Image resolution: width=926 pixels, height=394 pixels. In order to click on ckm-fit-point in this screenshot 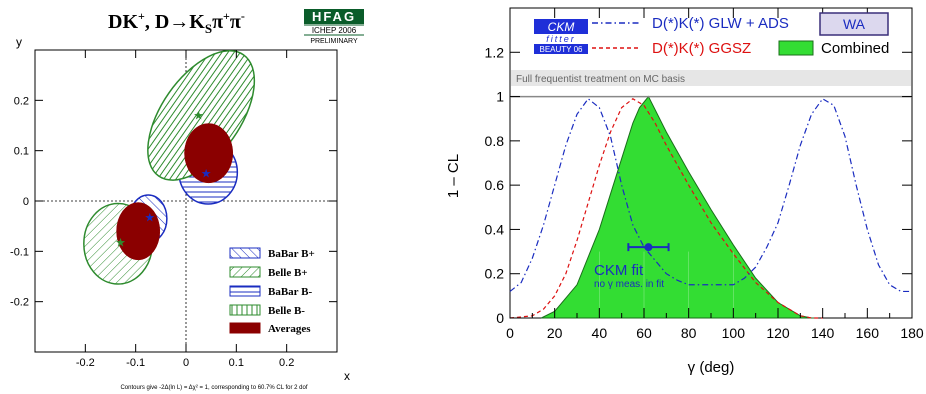, I will do `click(648, 247)`.